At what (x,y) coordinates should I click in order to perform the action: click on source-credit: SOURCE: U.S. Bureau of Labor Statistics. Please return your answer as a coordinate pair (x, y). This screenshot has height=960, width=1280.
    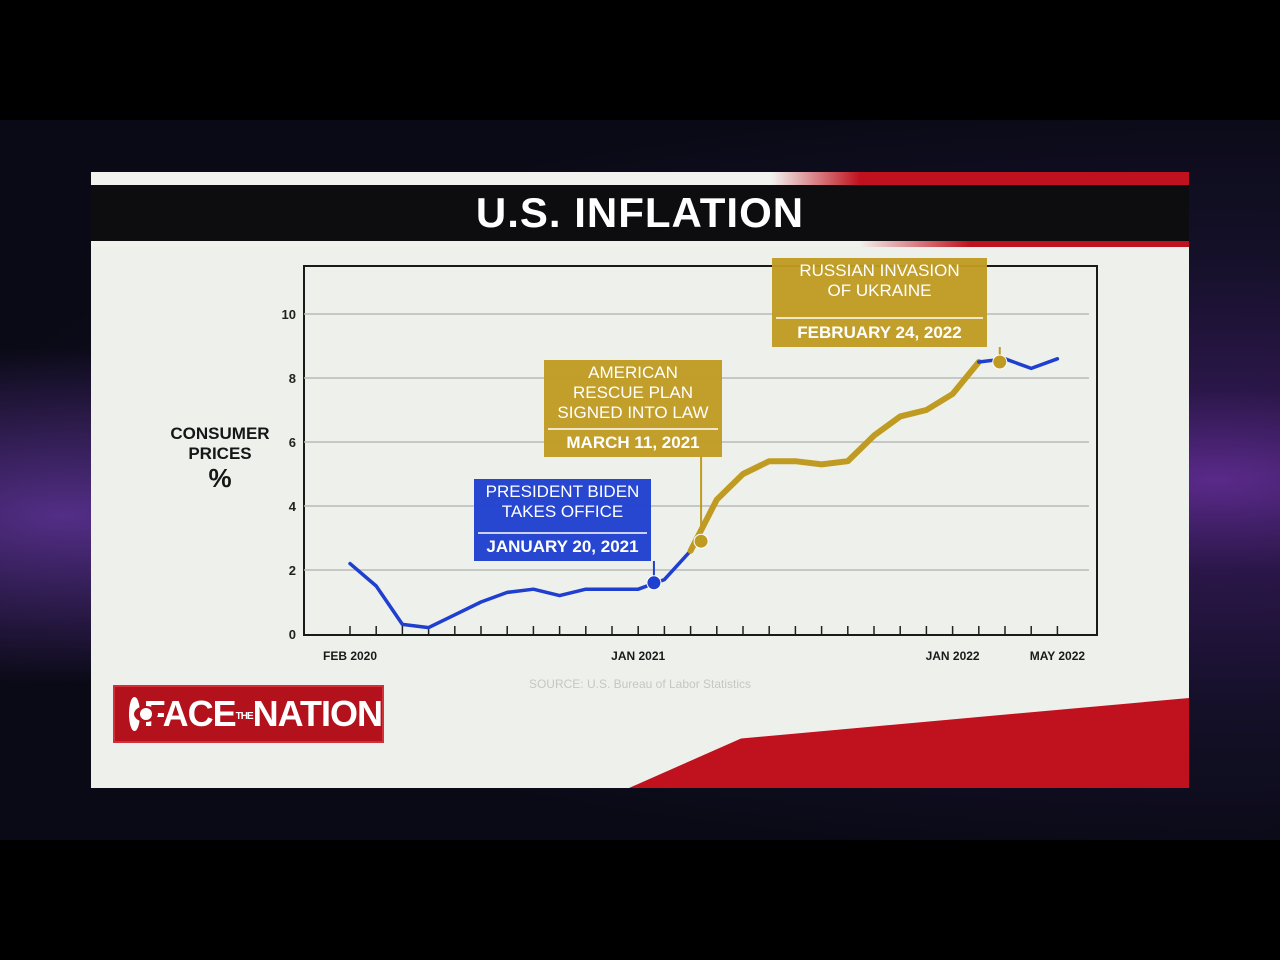
    Looking at the image, I should click on (640, 684).